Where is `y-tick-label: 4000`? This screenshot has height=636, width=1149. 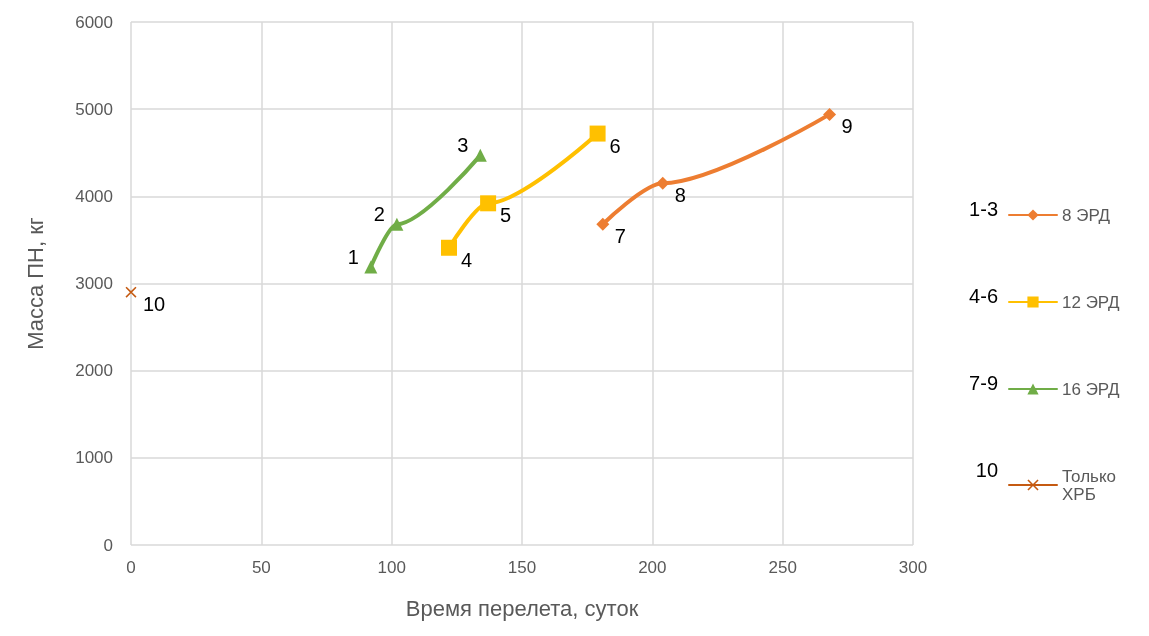 y-tick-label: 4000 is located at coordinates (94, 196).